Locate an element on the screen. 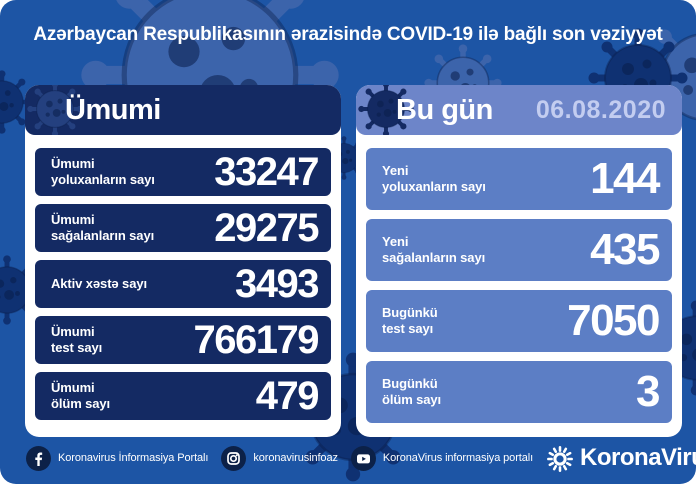  stat-label: Aktiv xəstə sayı is located at coordinates (99, 284).